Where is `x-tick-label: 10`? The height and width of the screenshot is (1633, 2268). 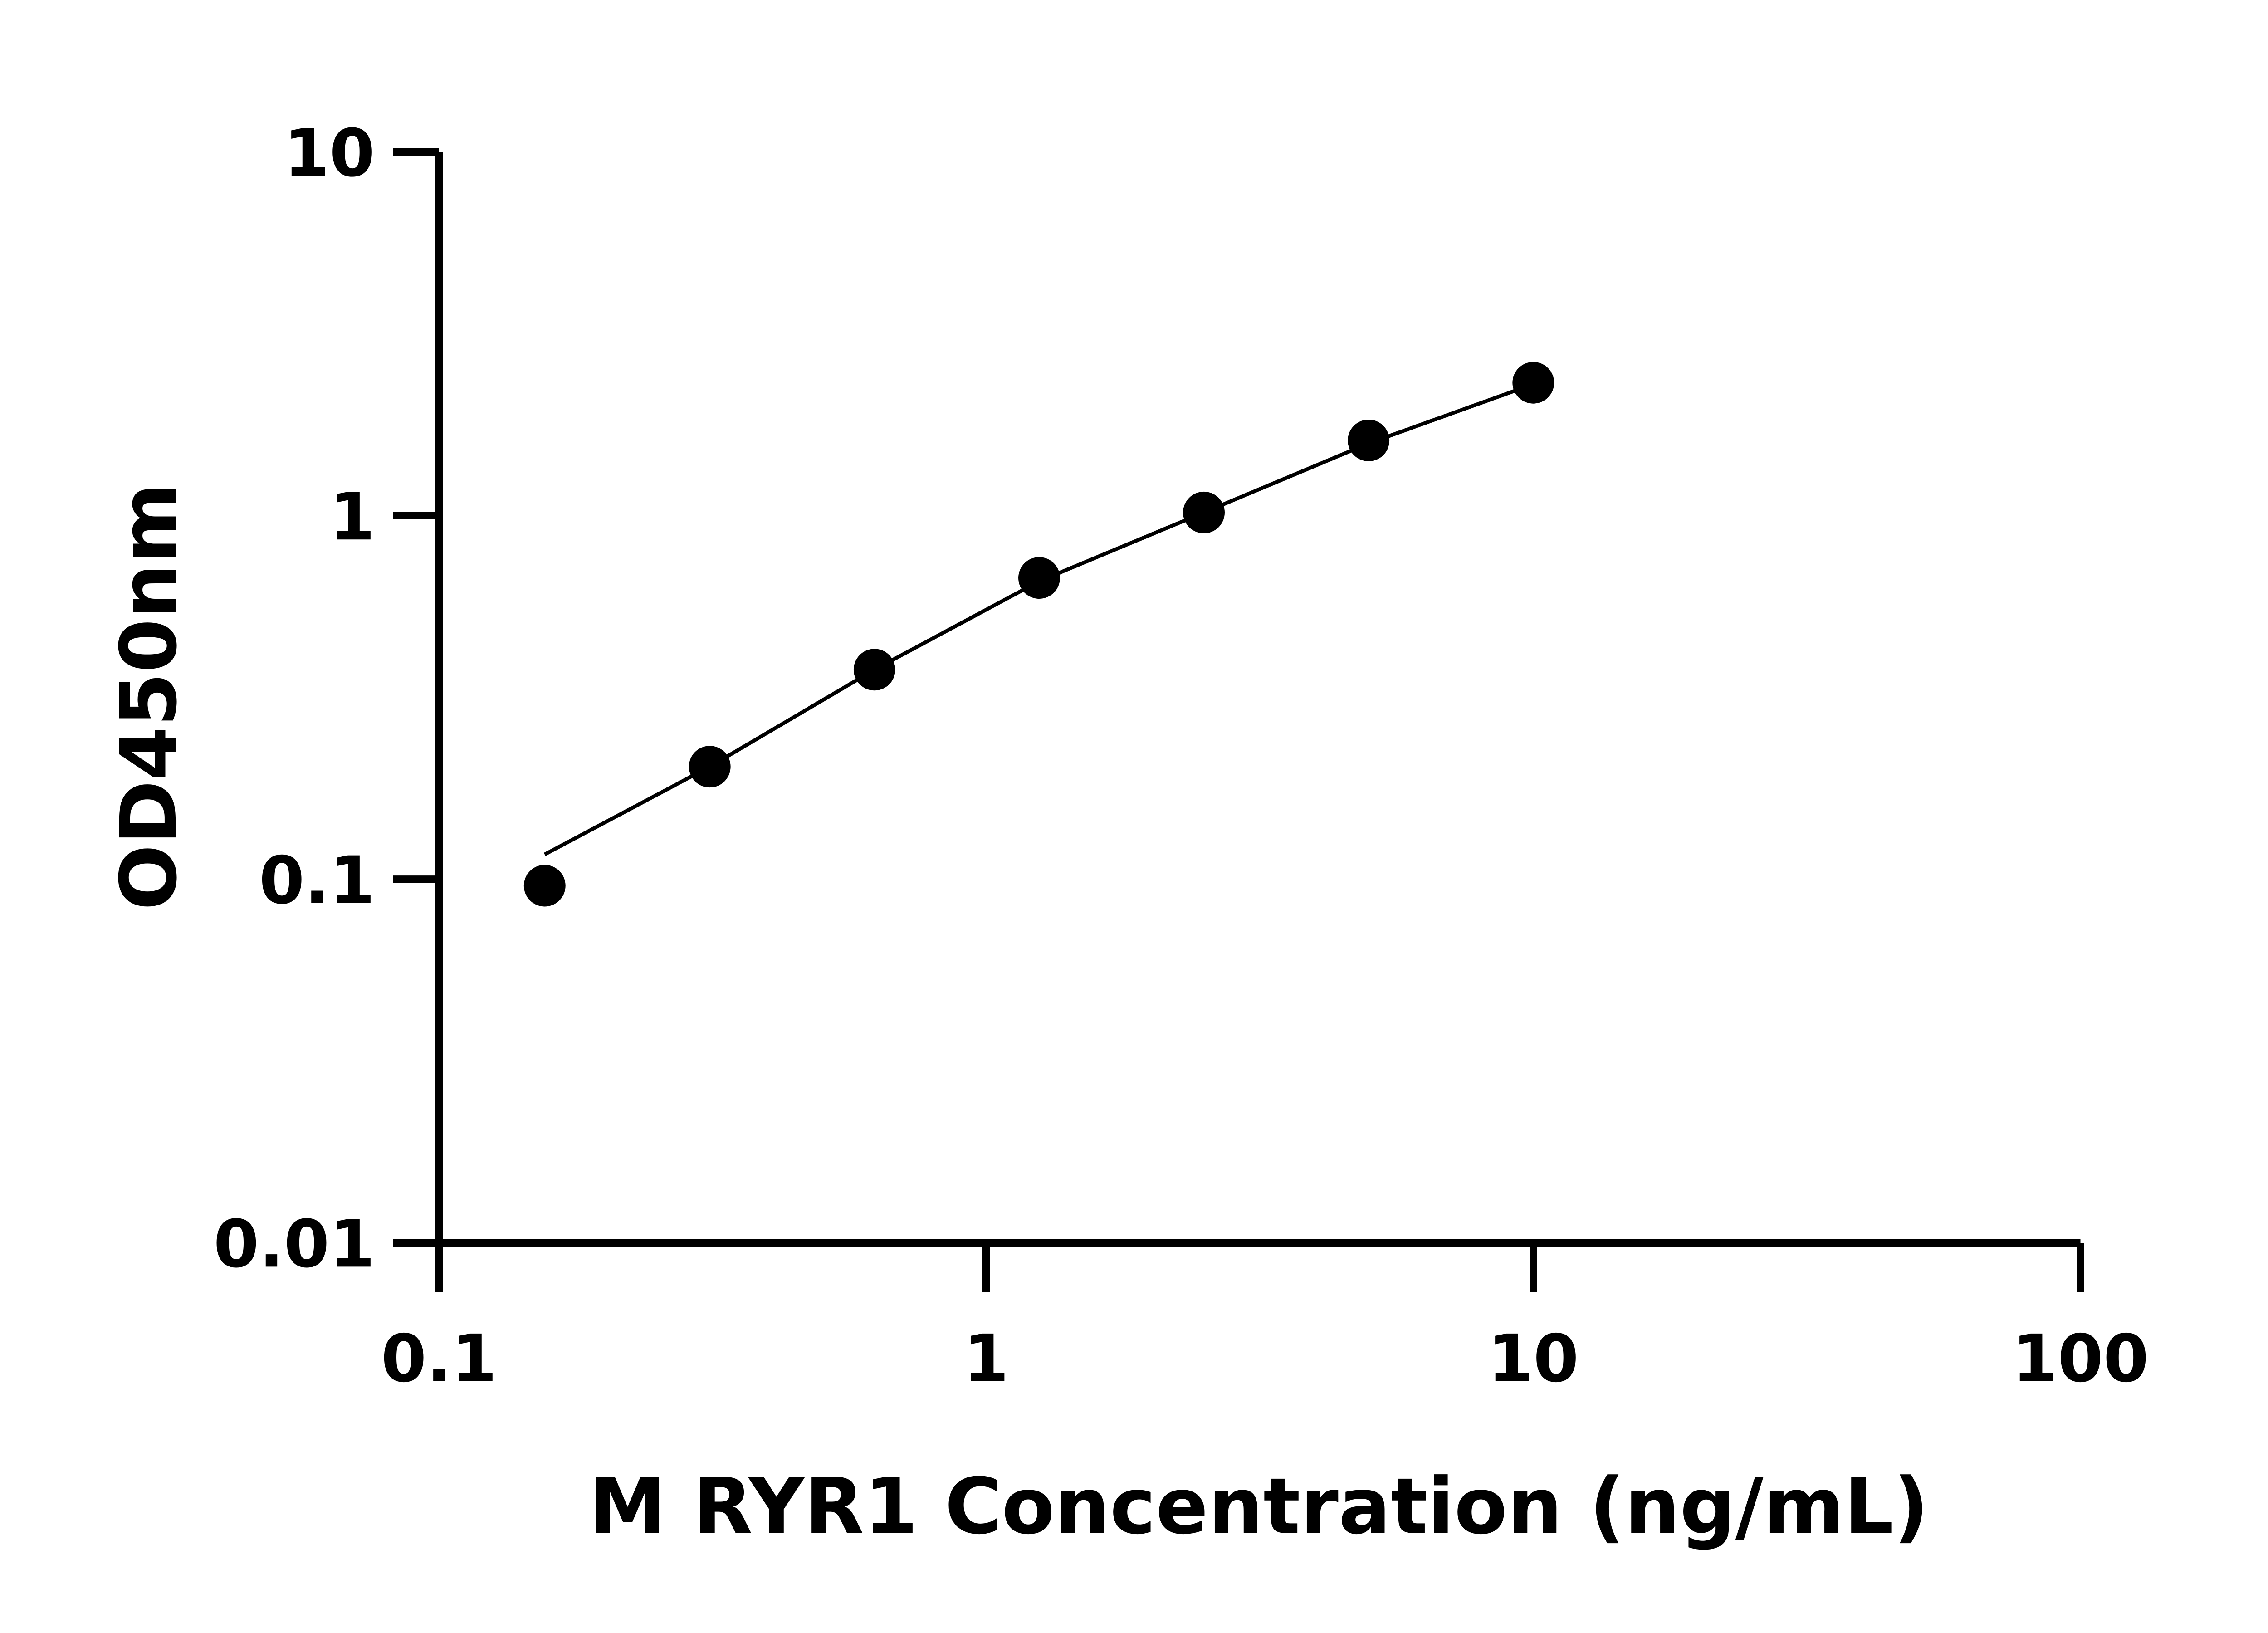 x-tick-label: 10 is located at coordinates (1533, 1359).